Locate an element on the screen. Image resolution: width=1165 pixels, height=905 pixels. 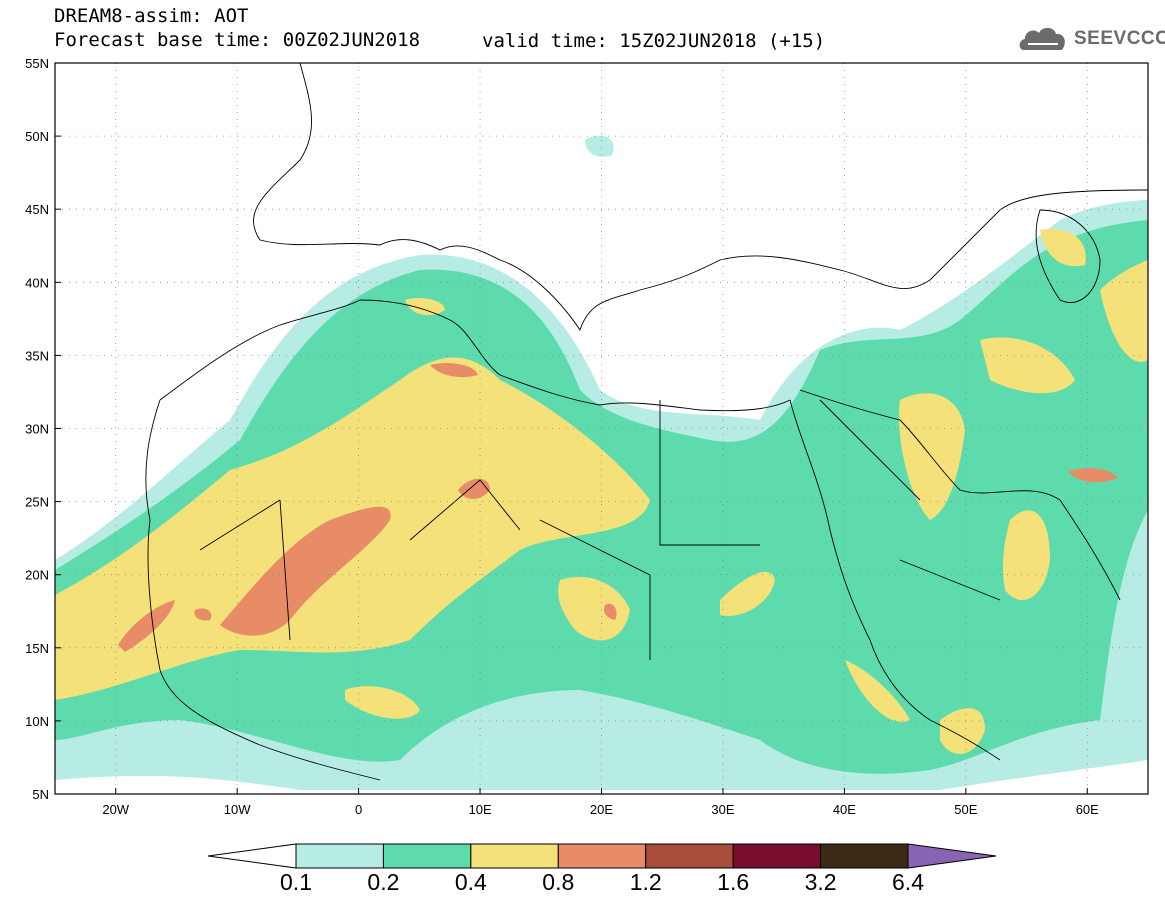
aot-band-0-8e is located at coordinates (1093, 475).